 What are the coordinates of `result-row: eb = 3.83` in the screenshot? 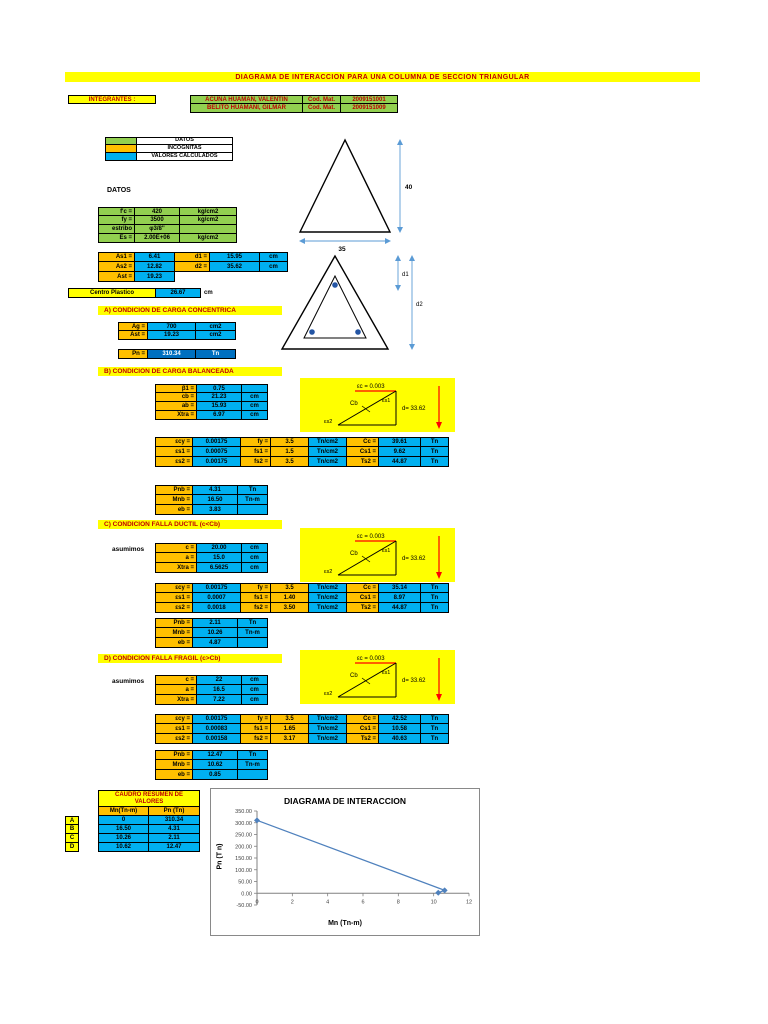 It's located at (211, 510).